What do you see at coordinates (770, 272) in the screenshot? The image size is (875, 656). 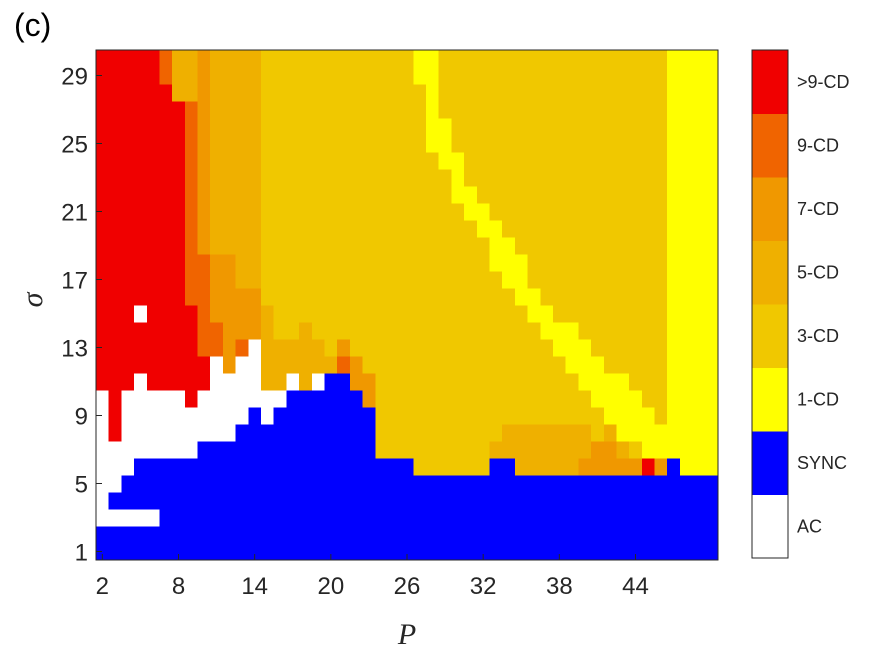 I see `colorbar-swatch` at bounding box center [770, 272].